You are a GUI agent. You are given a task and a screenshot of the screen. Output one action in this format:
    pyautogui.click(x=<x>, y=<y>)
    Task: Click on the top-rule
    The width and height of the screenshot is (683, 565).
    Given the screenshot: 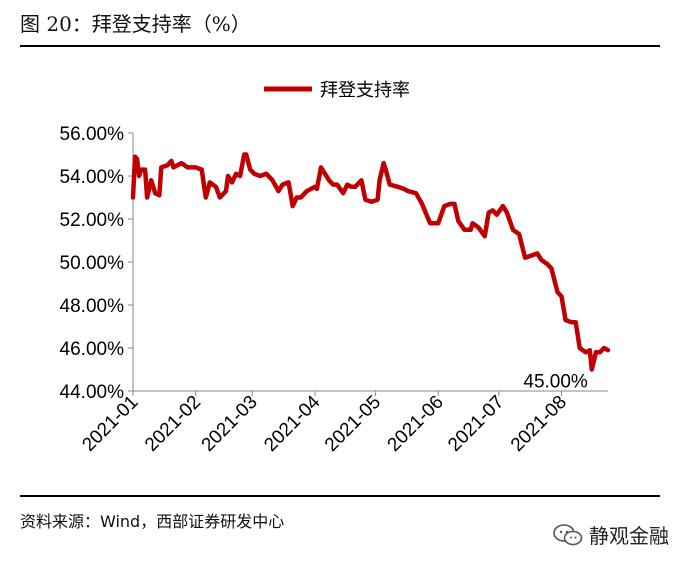 What is the action you would take?
    pyautogui.click(x=340, y=46)
    